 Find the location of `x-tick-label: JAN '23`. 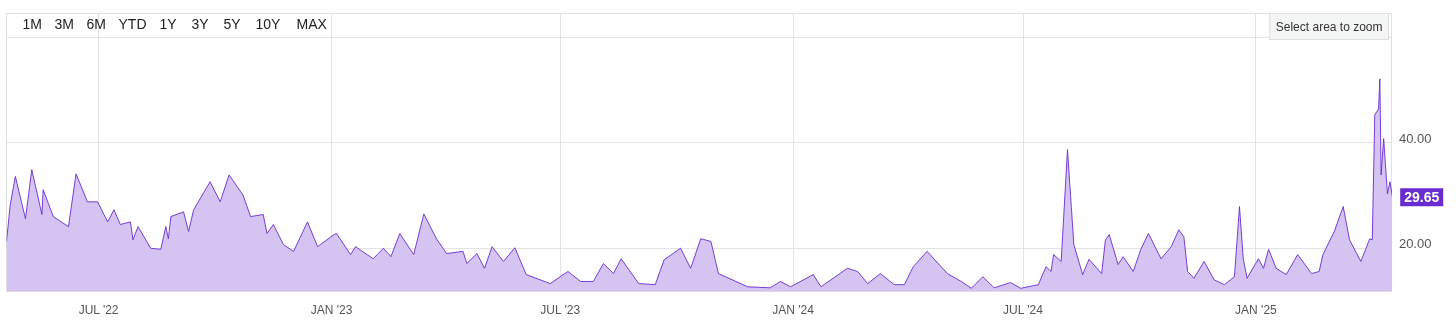

x-tick-label: JAN '23 is located at coordinates (331, 309).